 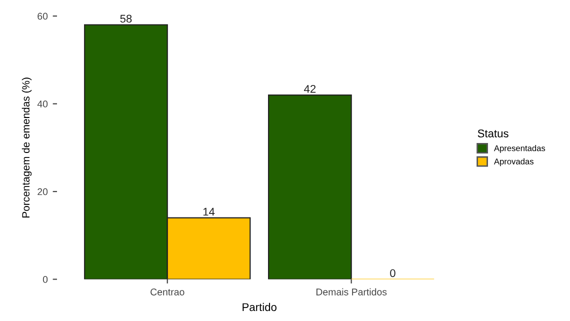 What do you see at coordinates (514, 162) in the screenshot?
I see `legend-label: Aprovadas` at bounding box center [514, 162].